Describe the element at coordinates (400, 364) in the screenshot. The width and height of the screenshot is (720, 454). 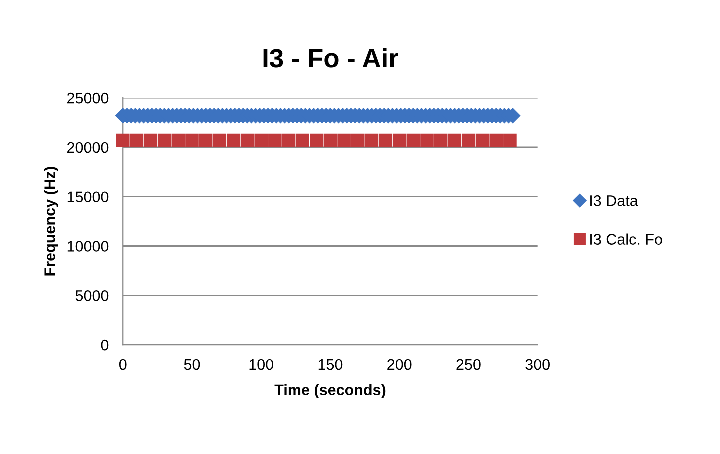
I see `x-tick-label: 200` at that location.